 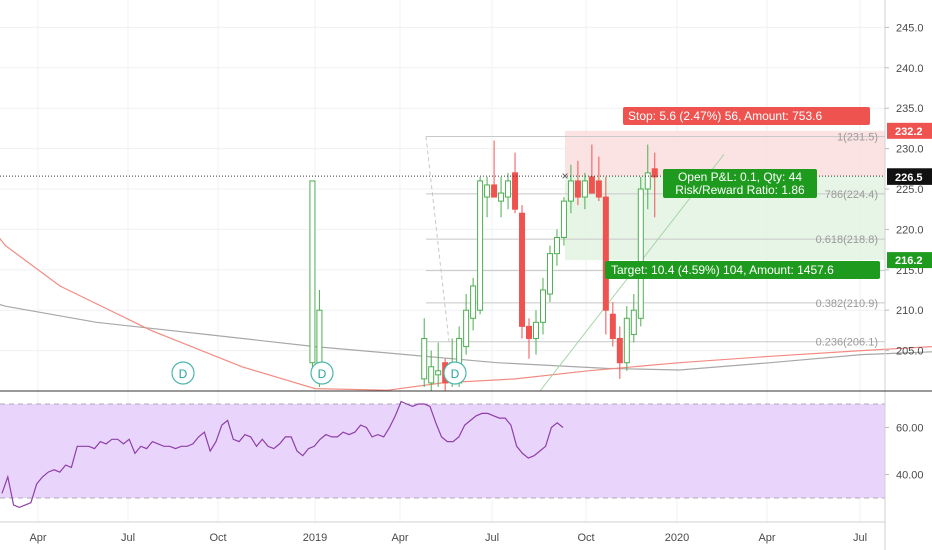 What do you see at coordinates (851, 195) in the screenshot?
I see `fib-label: 786(224.4)` at bounding box center [851, 195].